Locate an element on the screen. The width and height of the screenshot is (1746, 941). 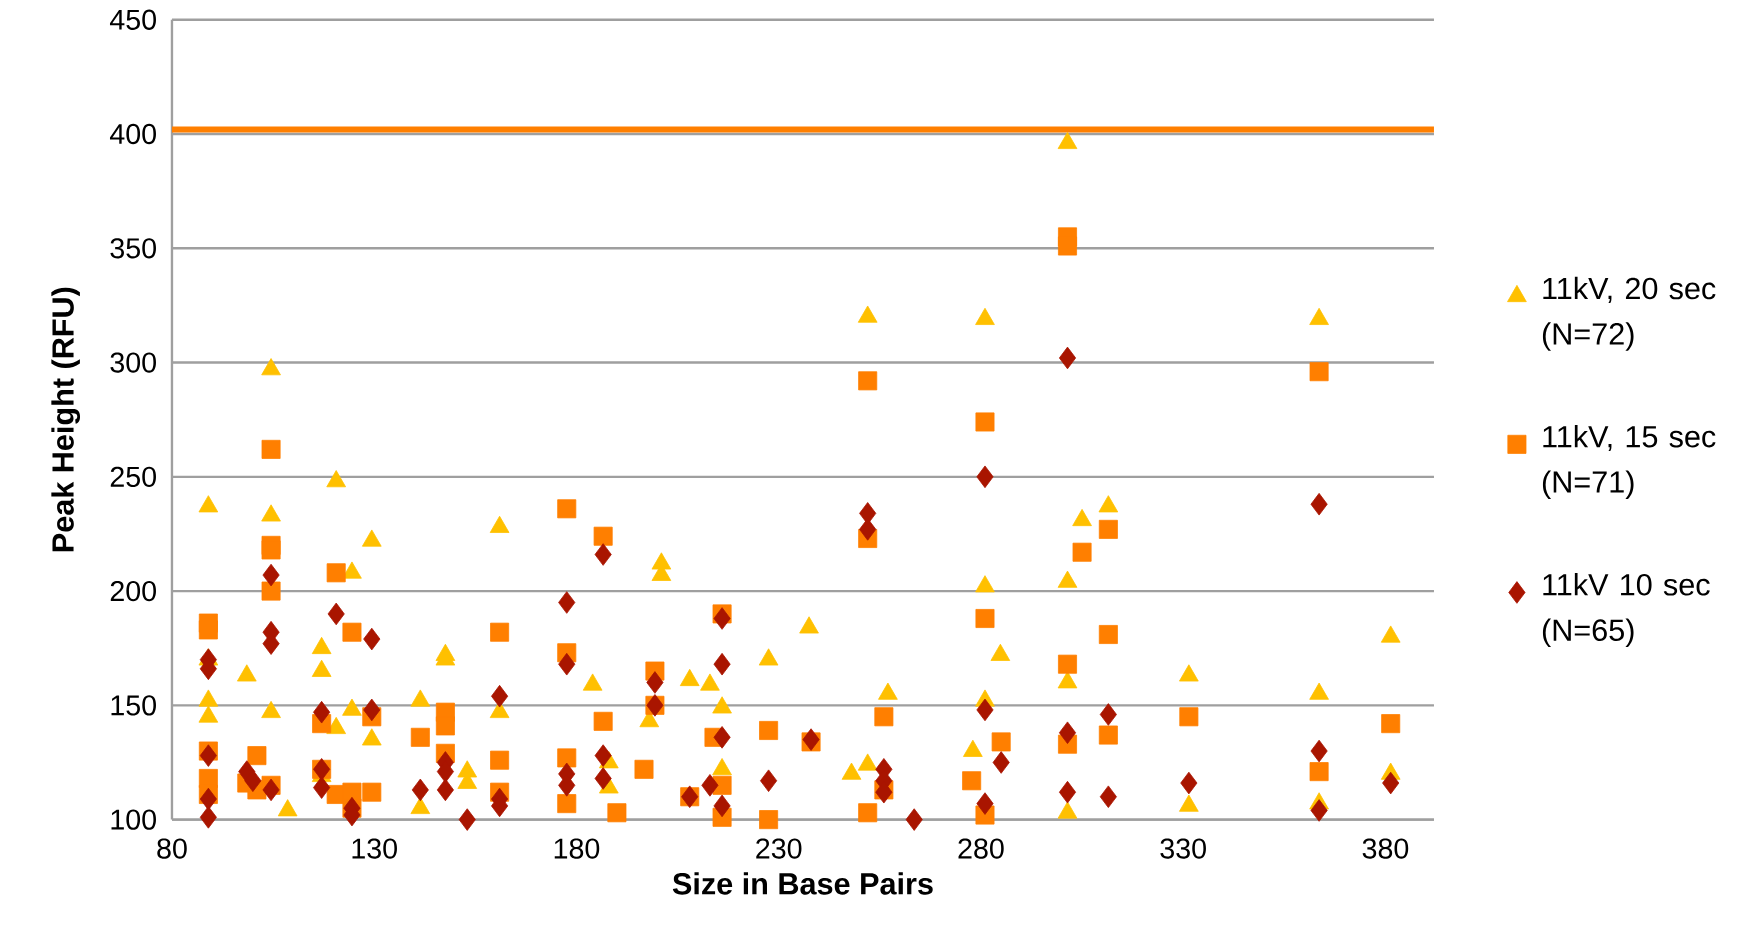
y-tick-label: 400 is located at coordinates (132, 134).